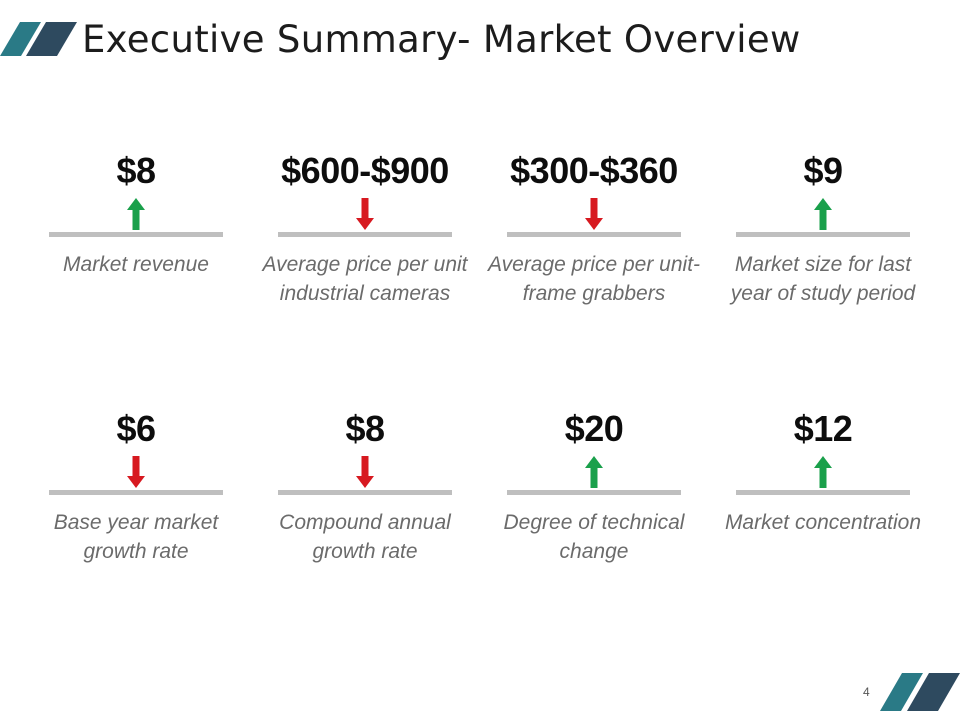 This screenshot has width=960, height=720. What do you see at coordinates (866, 692) in the screenshot?
I see `page-number: 4` at bounding box center [866, 692].